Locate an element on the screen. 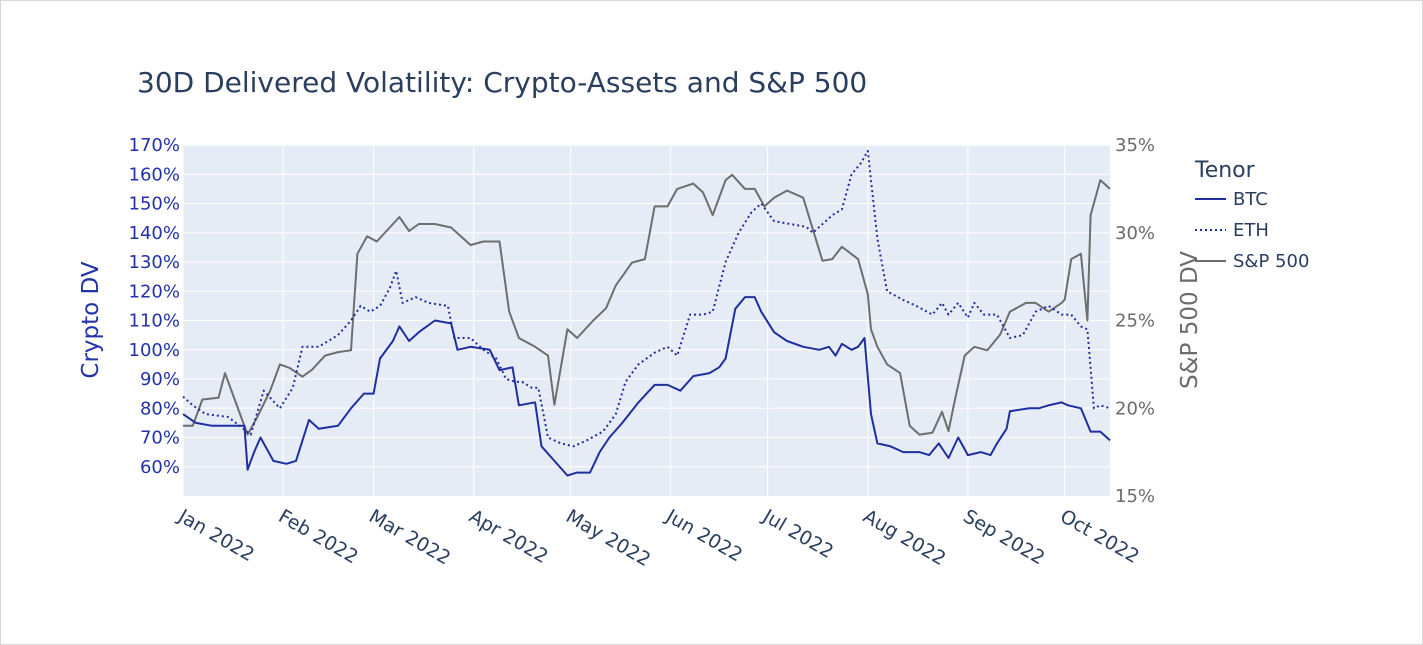  right-axis-ticks: 15% 20% 25% 30% 35% is located at coordinates (1135, 321).